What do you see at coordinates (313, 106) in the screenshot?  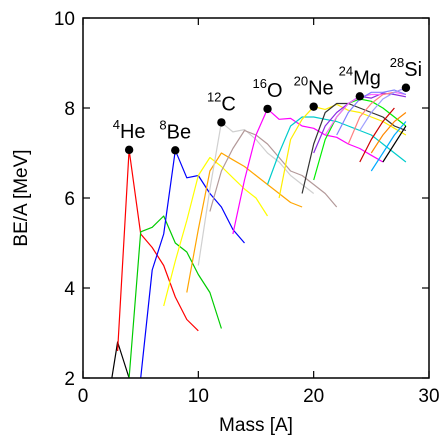 I see `nucleus-point-ne` at bounding box center [313, 106].